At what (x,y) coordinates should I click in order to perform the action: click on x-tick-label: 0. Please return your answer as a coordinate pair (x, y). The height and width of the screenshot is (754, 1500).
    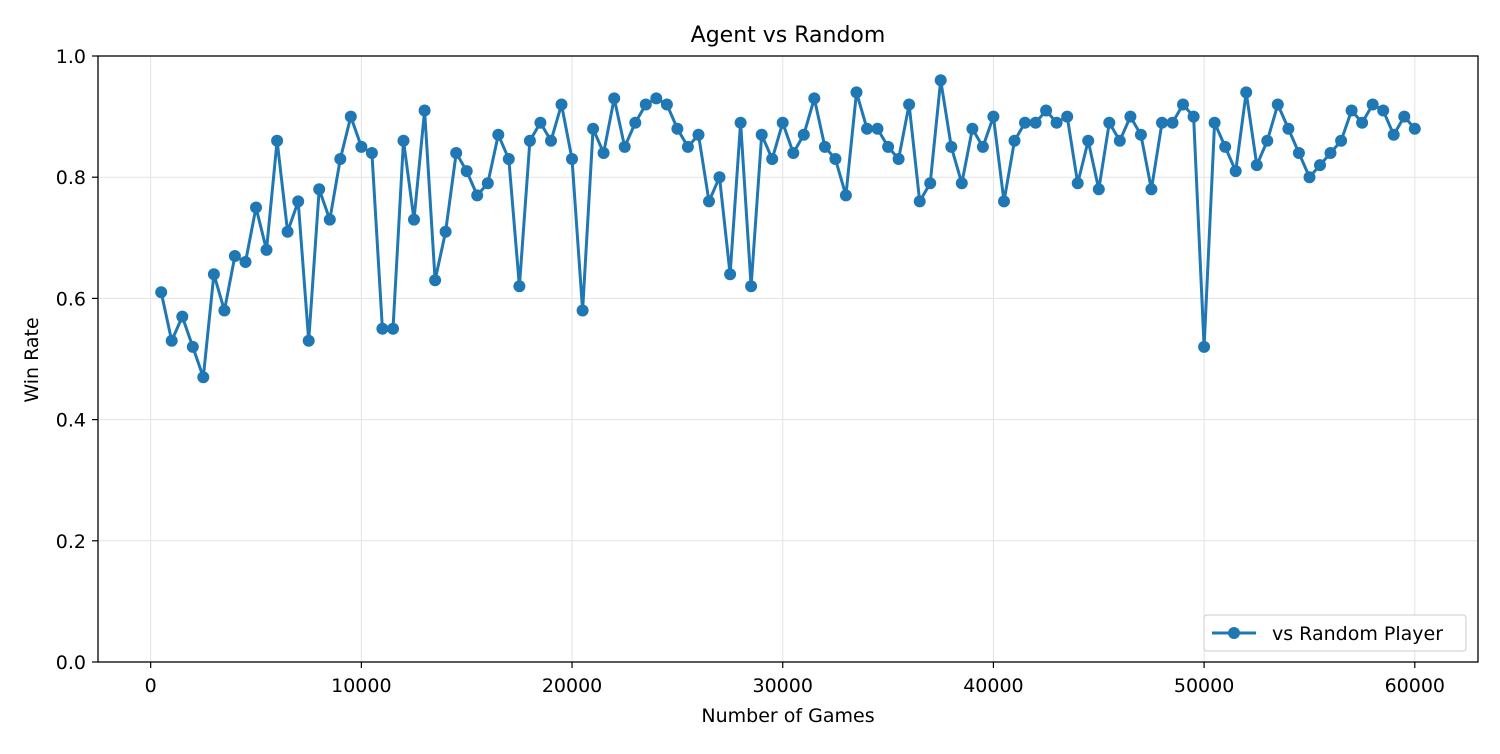
    Looking at the image, I should click on (151, 686).